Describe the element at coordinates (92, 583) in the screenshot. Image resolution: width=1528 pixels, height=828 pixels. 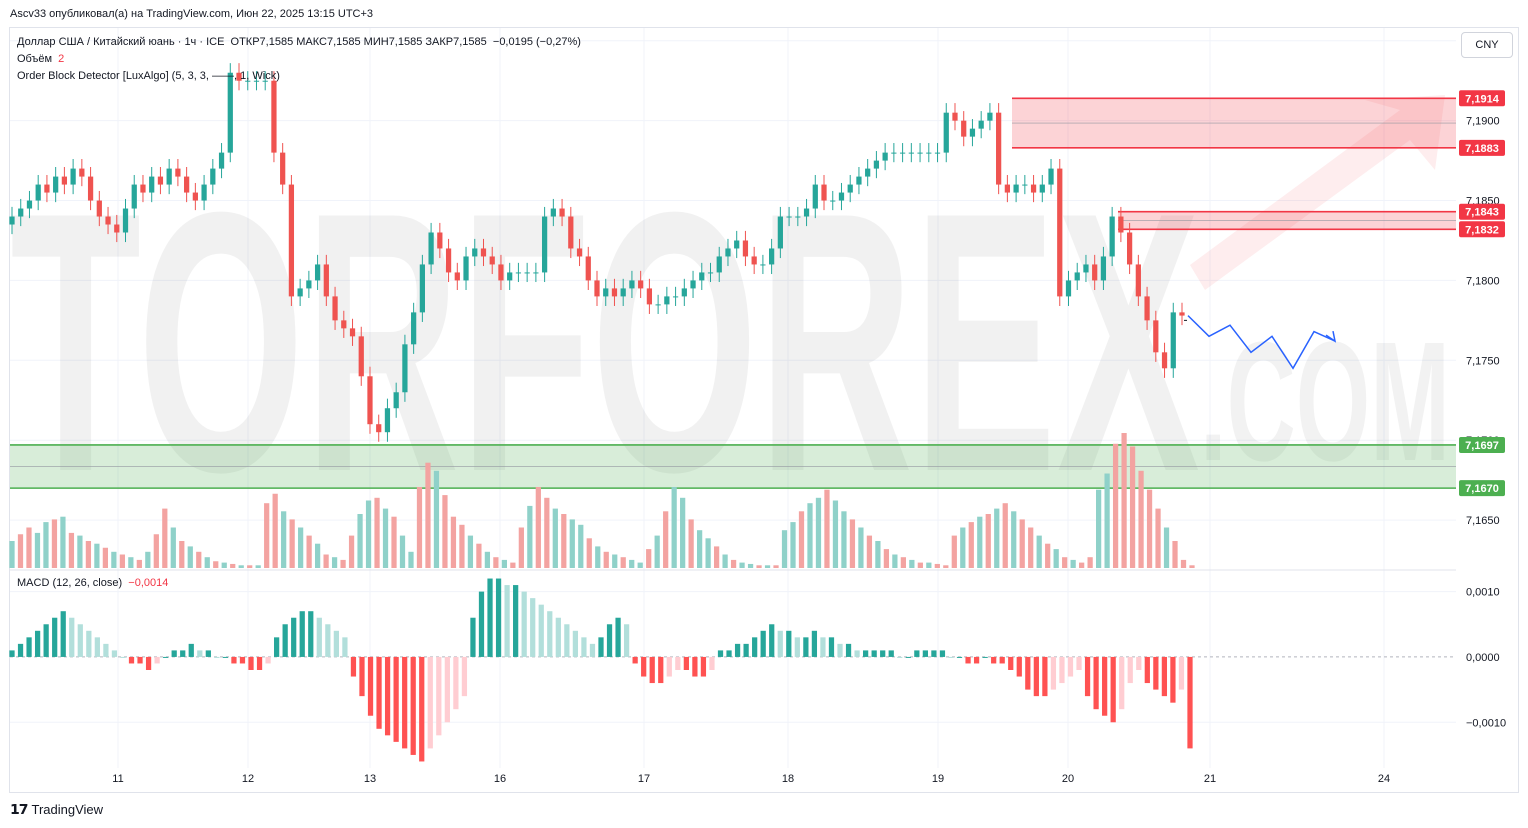
I see `macd-legend: MACD (12, 26, close) −0,0014` at that location.